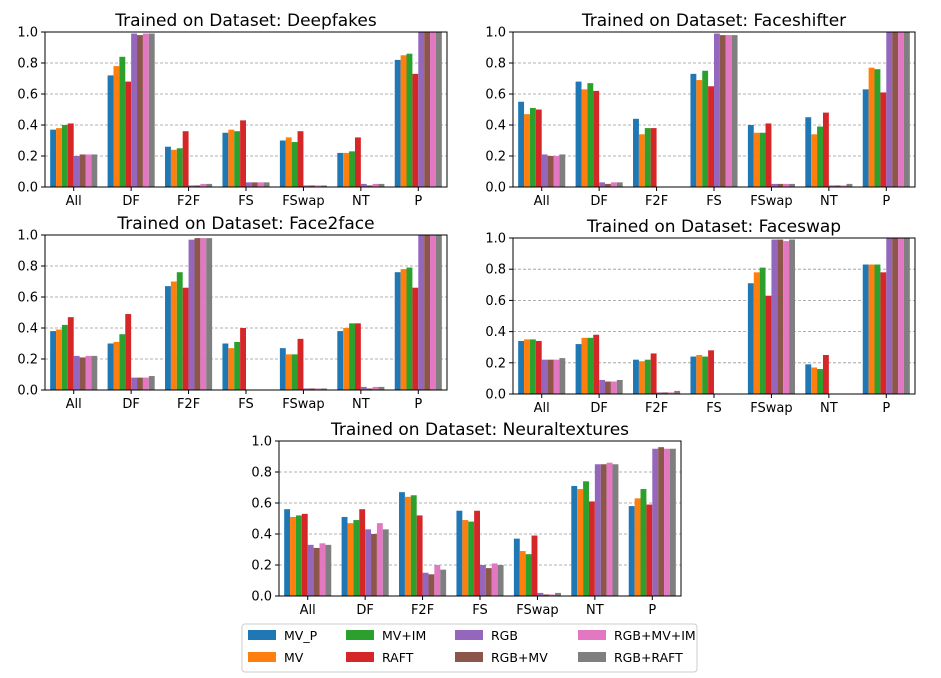 This screenshot has height=678, width=941. Describe the element at coordinates (185, 159) in the screenshot. I see `bar-raft-f2f` at that location.